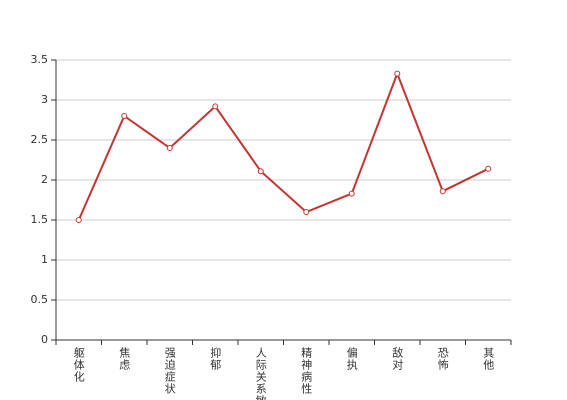 The height and width of the screenshot is (400, 567). I want to click on x-tick-label: 人际关系敏感, so click(260, 373).